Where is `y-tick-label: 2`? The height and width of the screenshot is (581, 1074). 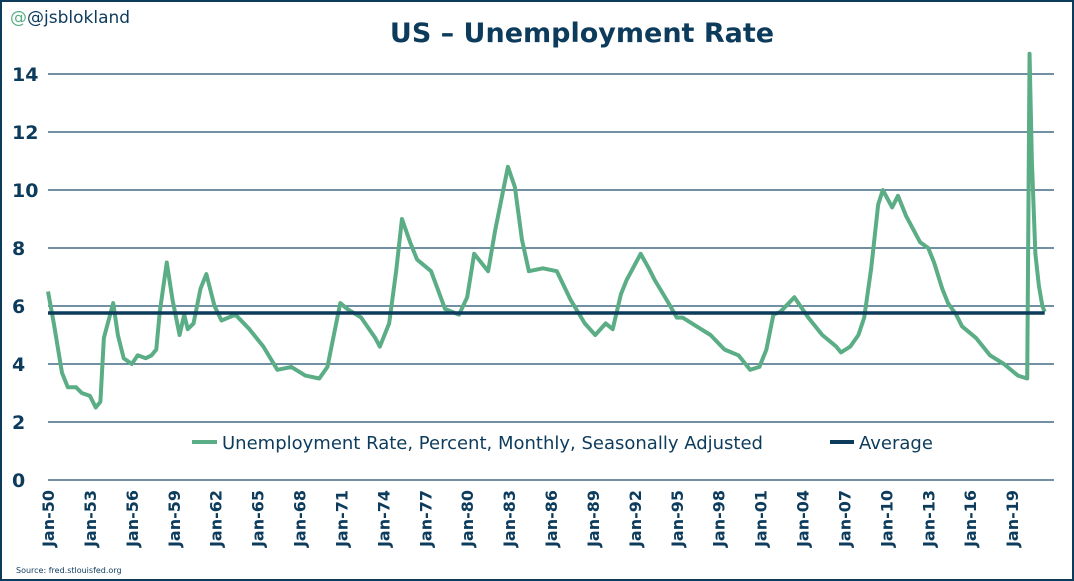
y-tick-label: 2 is located at coordinates (18, 423).